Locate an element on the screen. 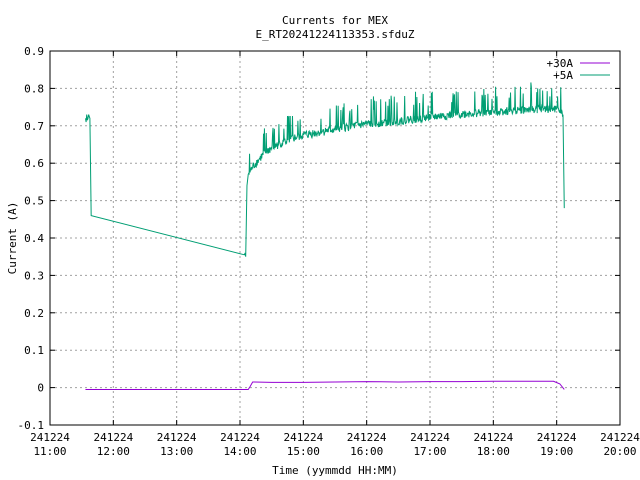 The width and height of the screenshot is (640, 480). legend: +30A+5A is located at coordinates (578, 69).